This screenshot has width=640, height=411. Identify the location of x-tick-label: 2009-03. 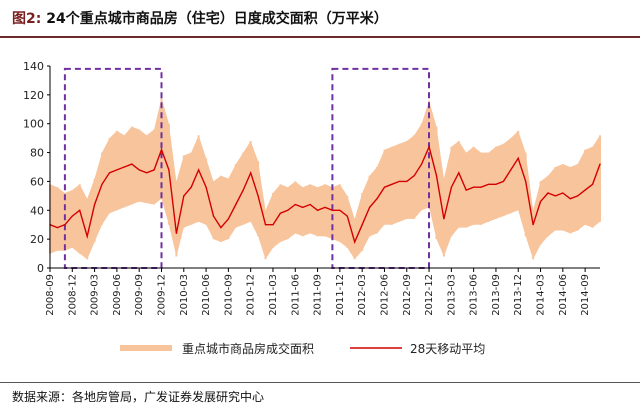
(95, 295).